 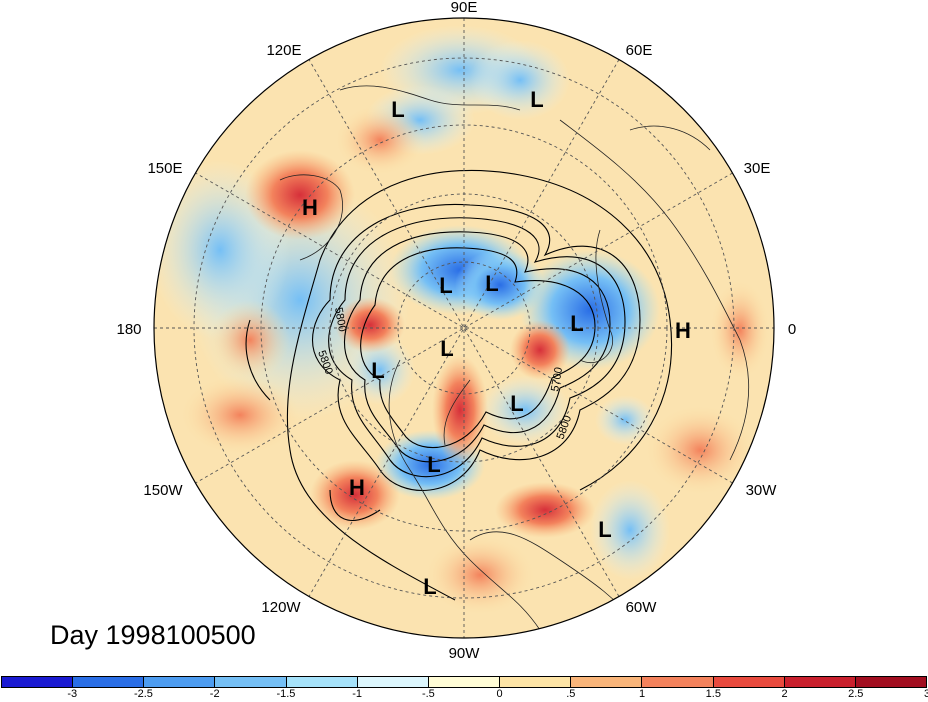 What do you see at coordinates (286, 694) in the screenshot?
I see `colorbar-tick-label: -1.5` at bounding box center [286, 694].